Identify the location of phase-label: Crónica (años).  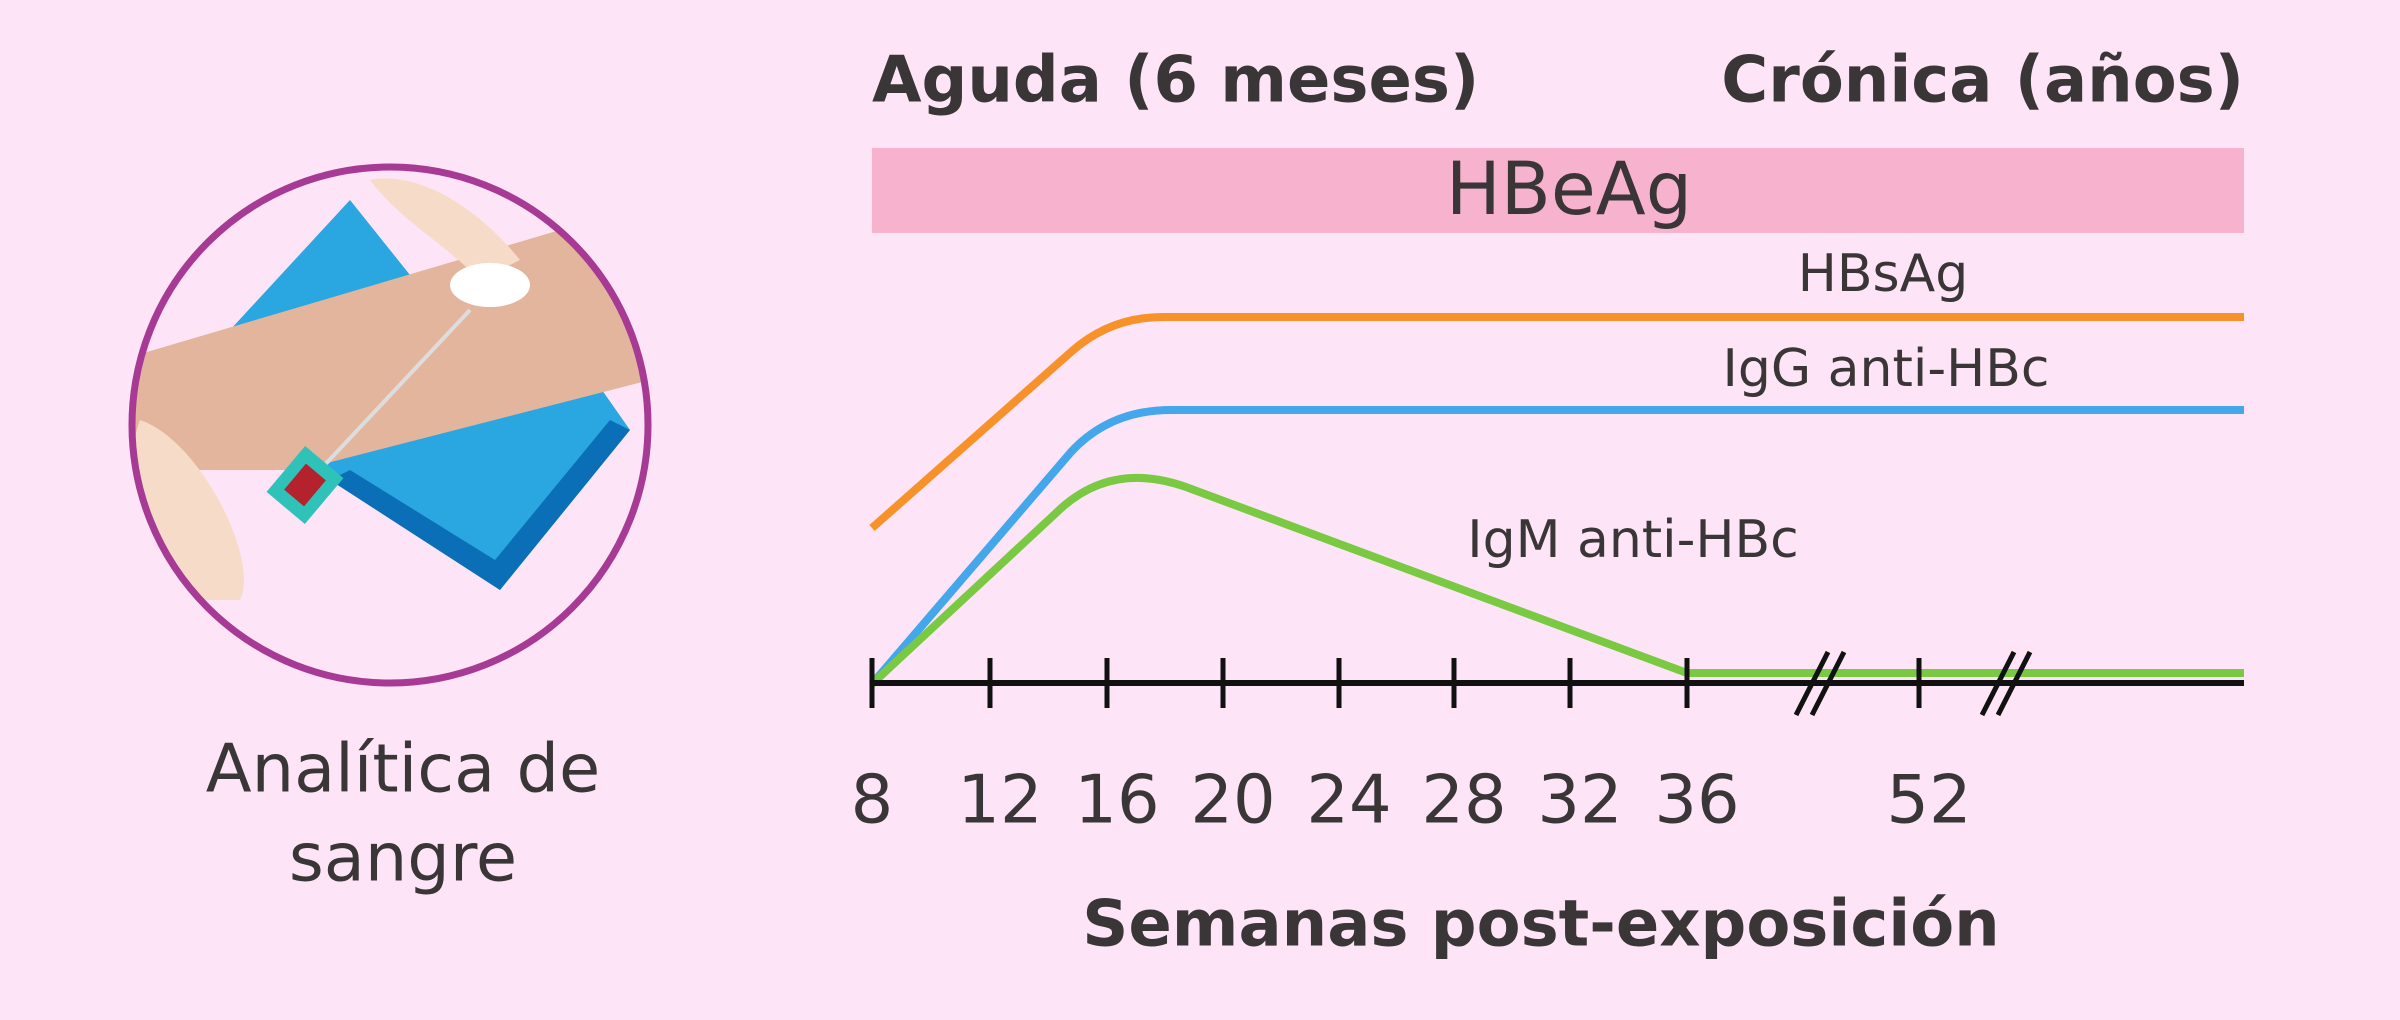
(1982, 81).